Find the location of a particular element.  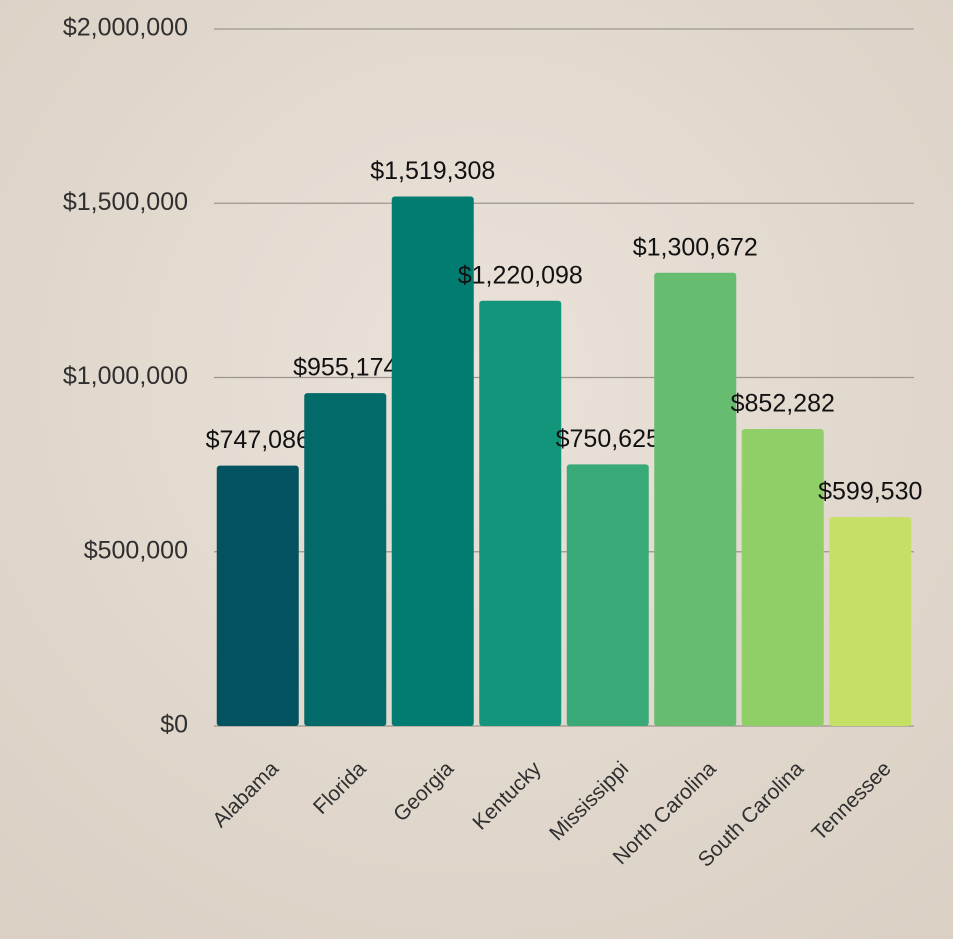

value-label: $750,625 is located at coordinates (608, 439).